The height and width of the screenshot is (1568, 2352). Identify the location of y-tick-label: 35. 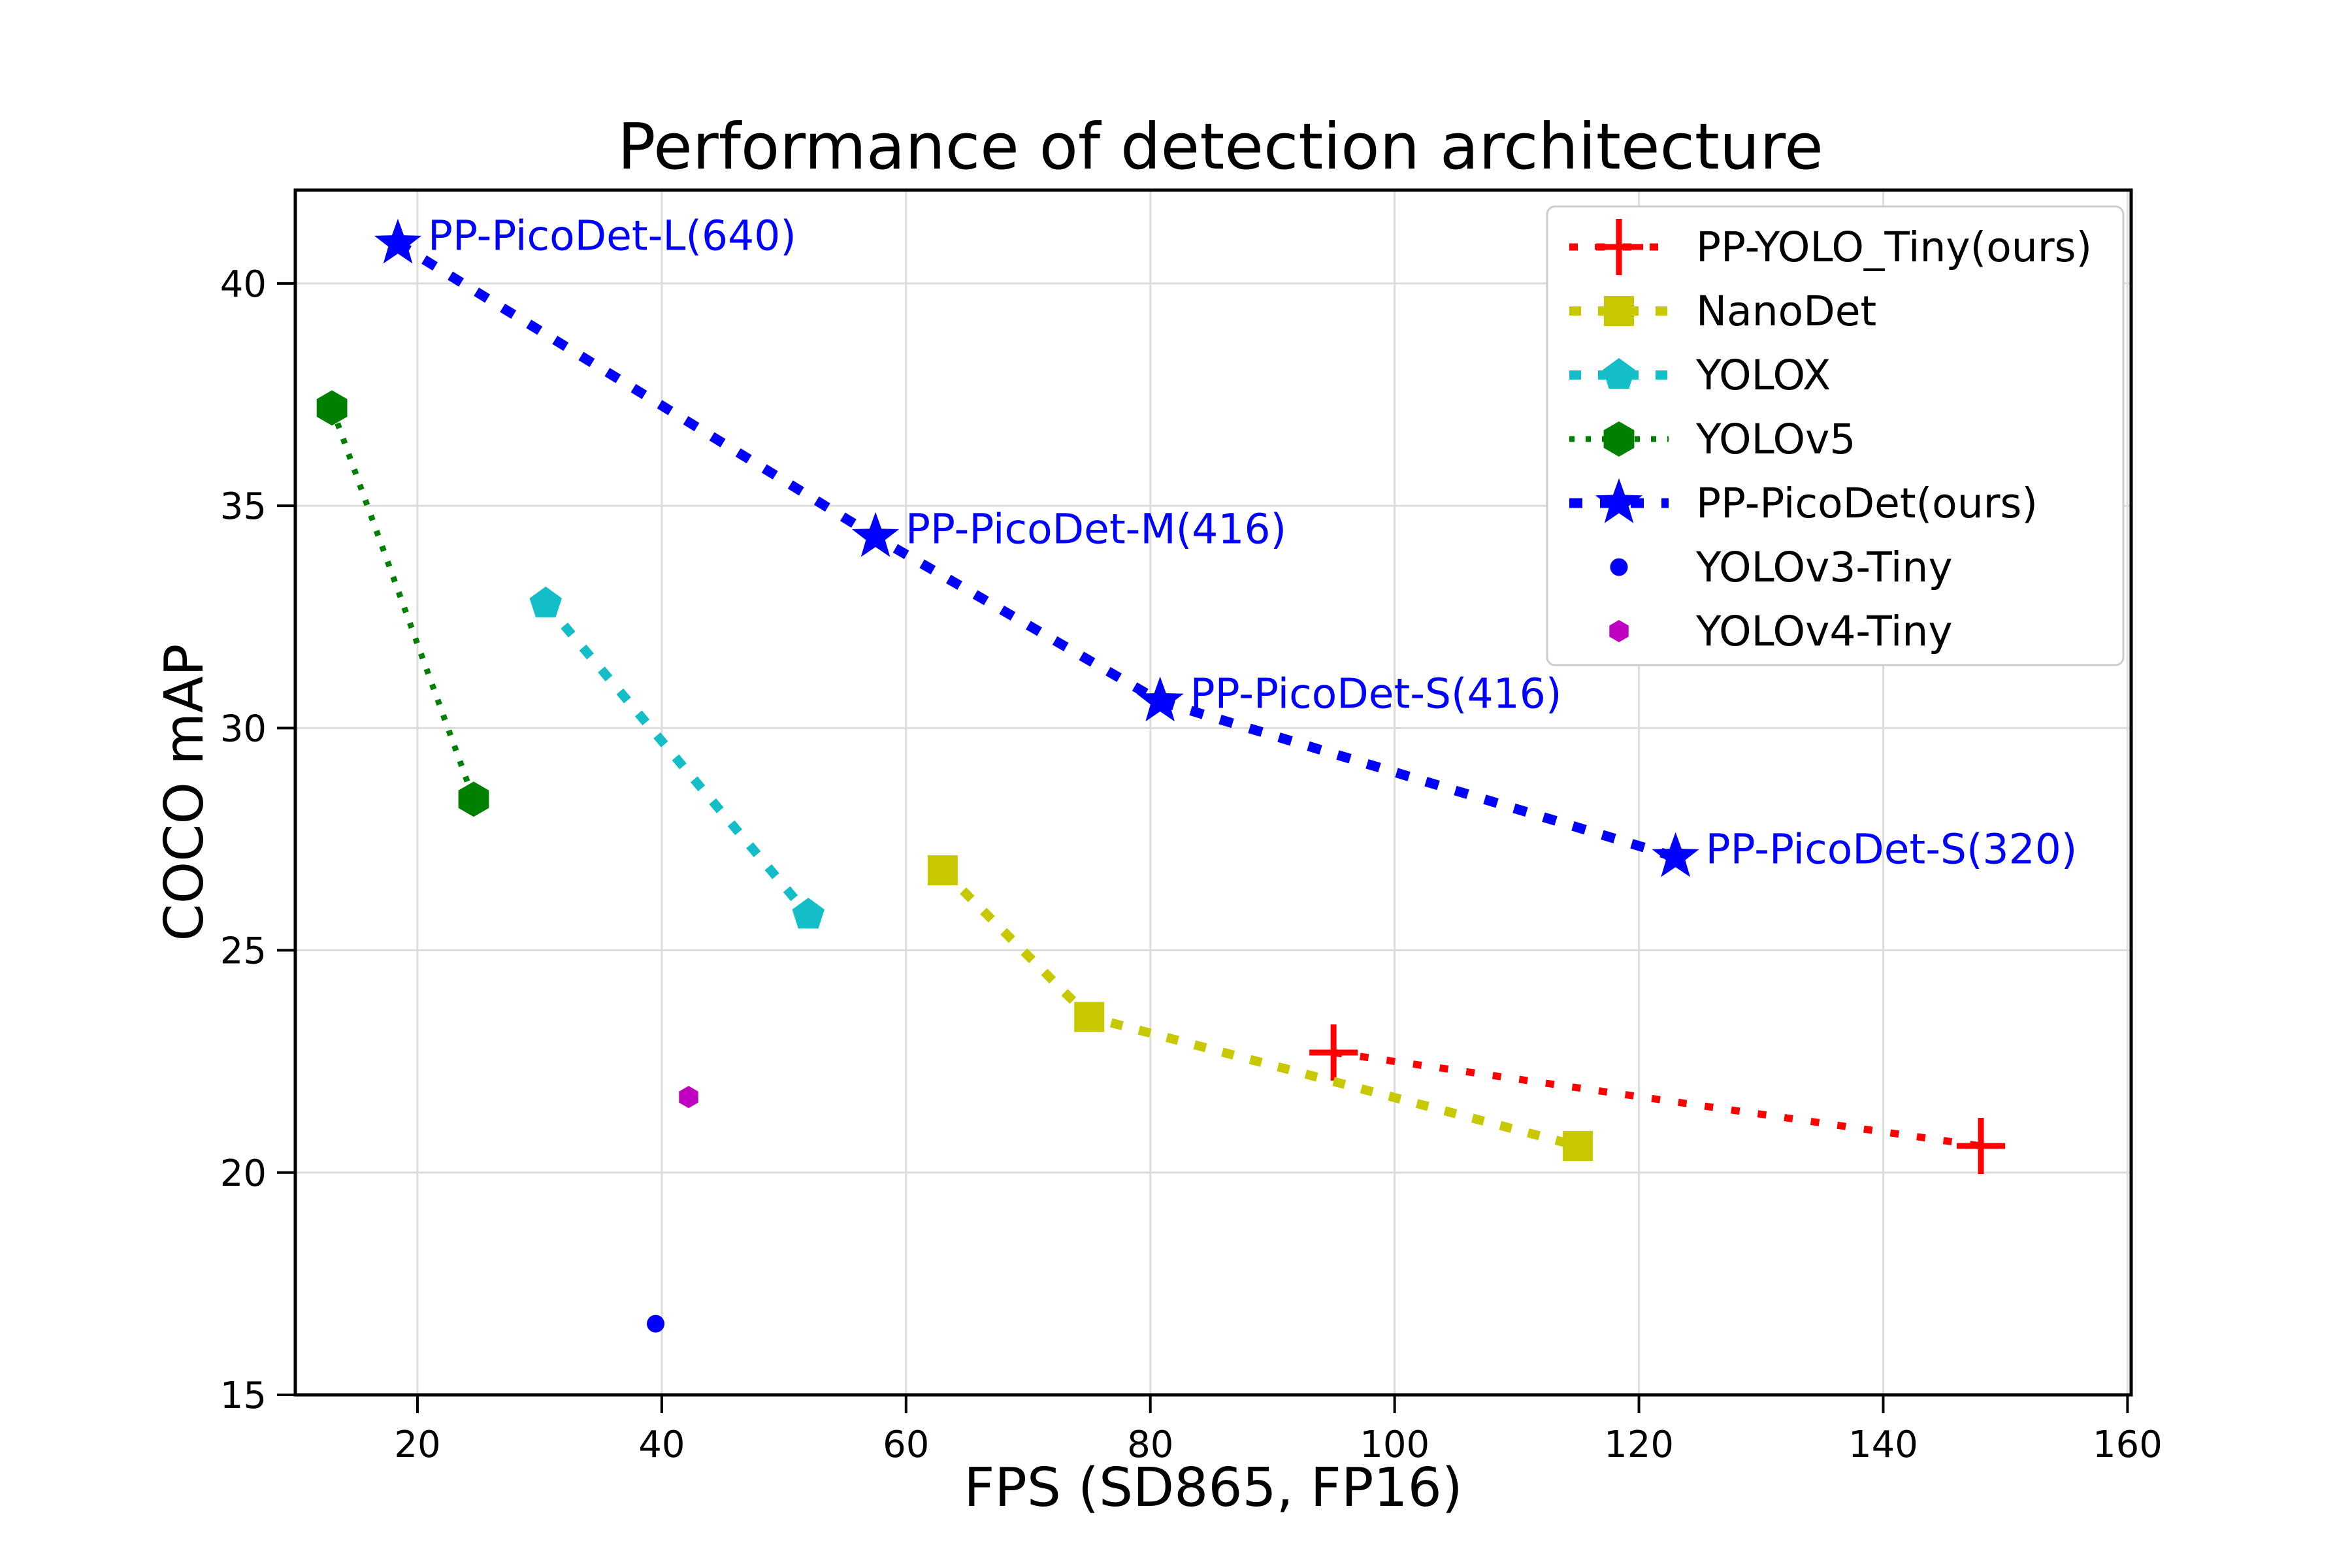
(243, 506).